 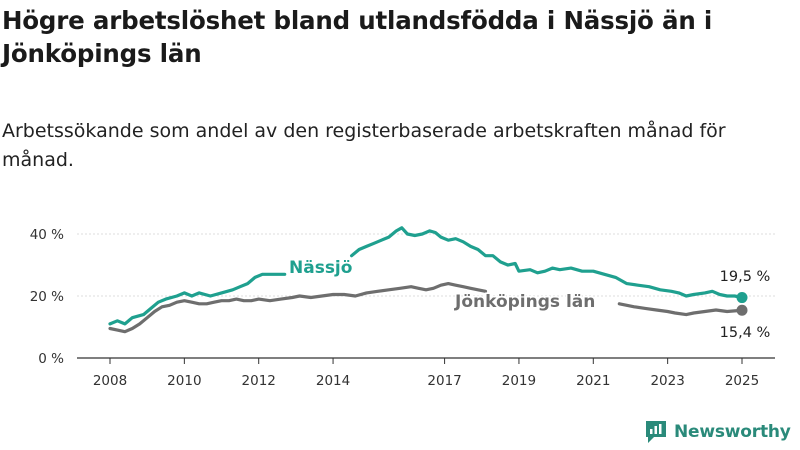 What do you see at coordinates (333, 381) in the screenshot?
I see `x-tick-label: 2014` at bounding box center [333, 381].